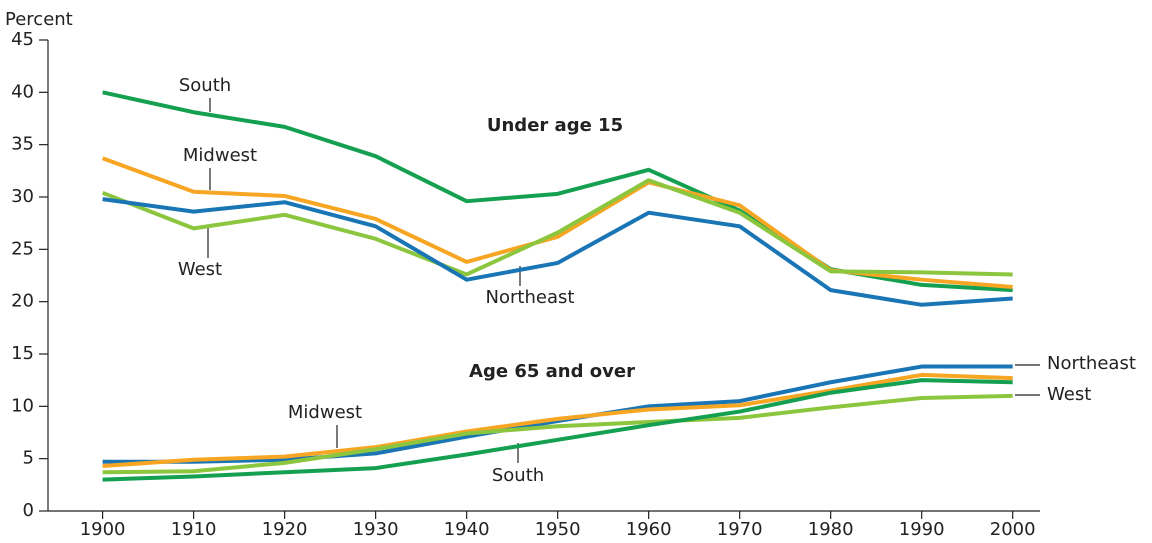  Describe the element at coordinates (194, 529) in the screenshot. I see `x-tick-label: 1910` at that location.